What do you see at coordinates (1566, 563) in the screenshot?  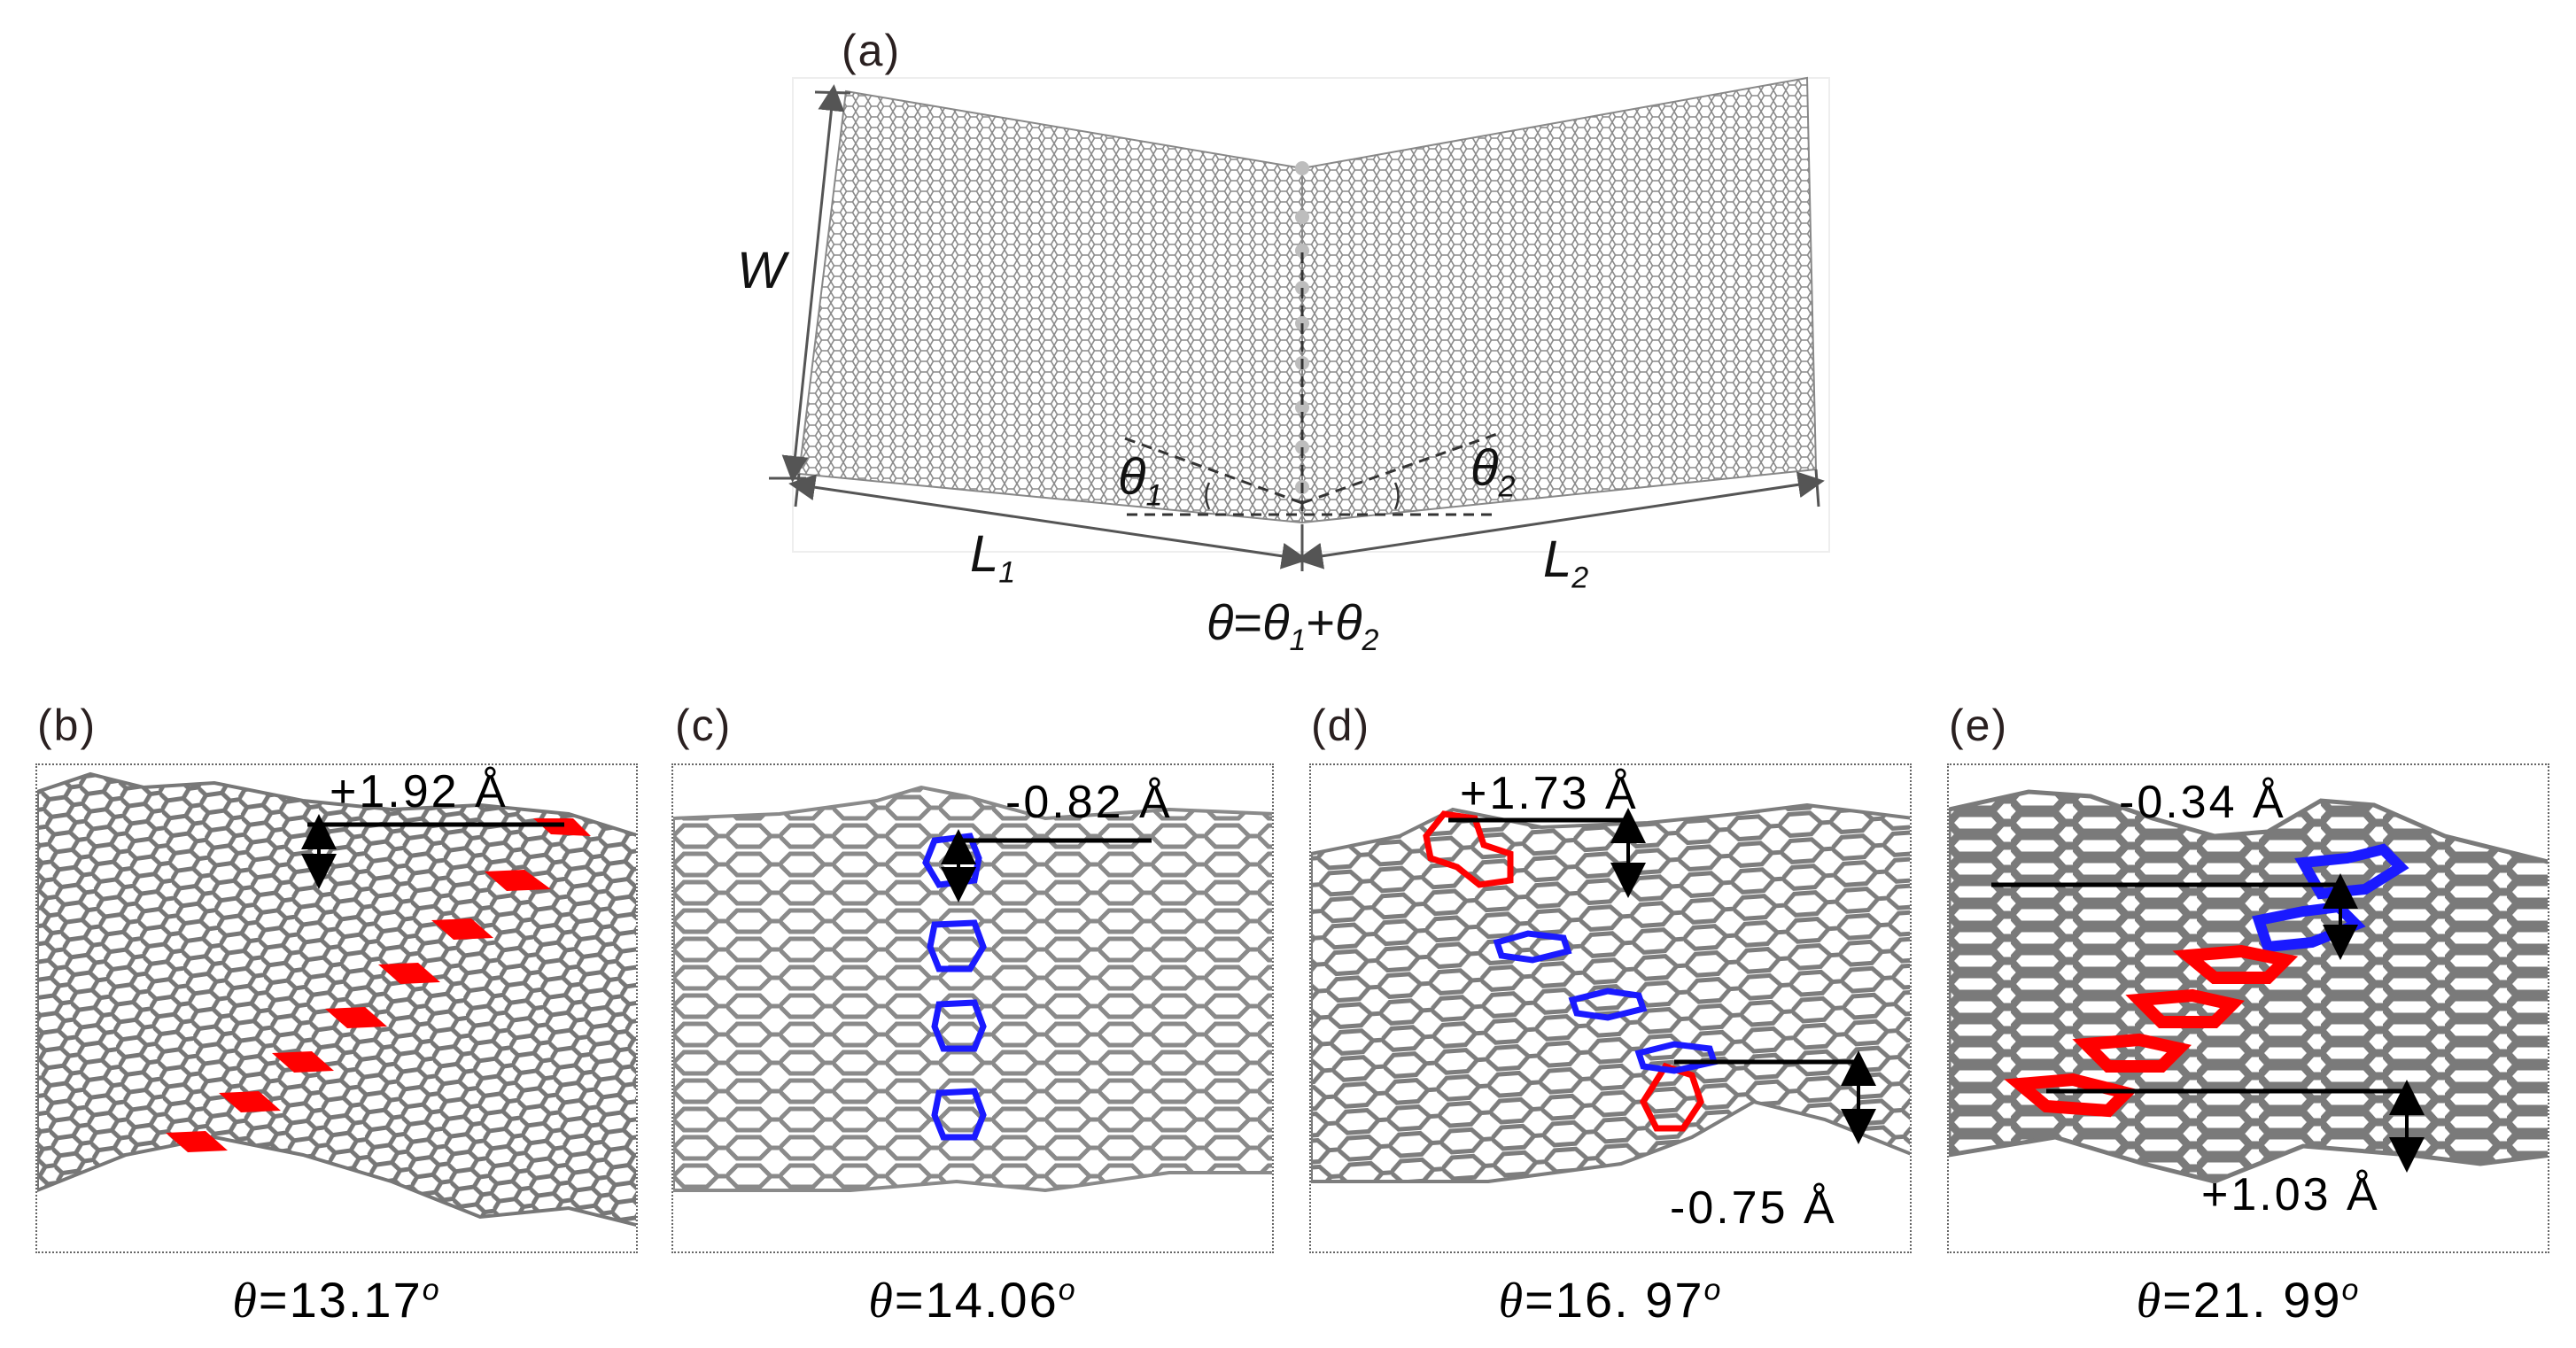 I see `length2-label: L2` at bounding box center [1566, 563].